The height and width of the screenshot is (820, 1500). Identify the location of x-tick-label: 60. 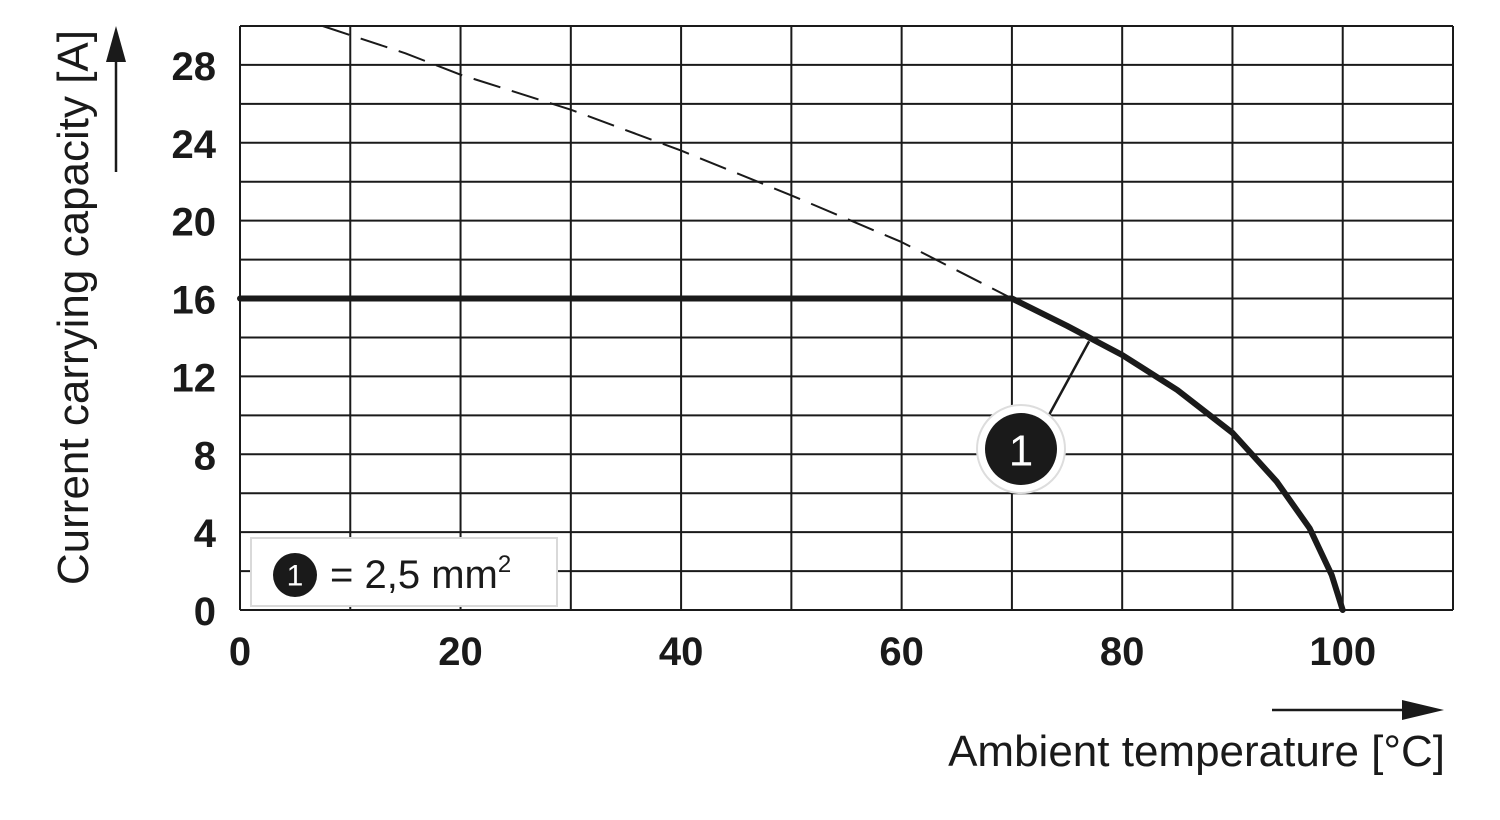
(901, 652).